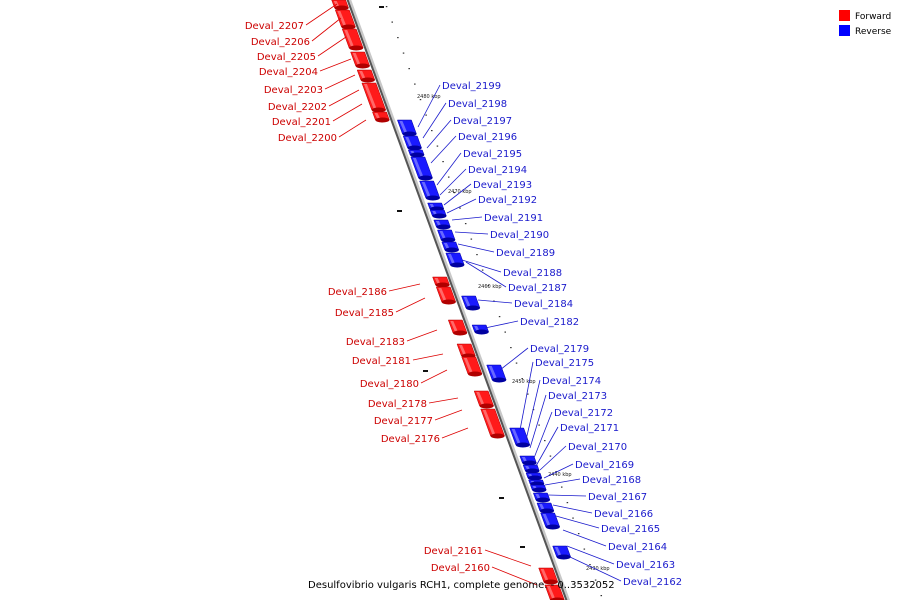 This screenshot has width=900, height=600. What do you see at coordinates (543, 304) in the screenshot?
I see `gene-label: Deval_2184` at bounding box center [543, 304].